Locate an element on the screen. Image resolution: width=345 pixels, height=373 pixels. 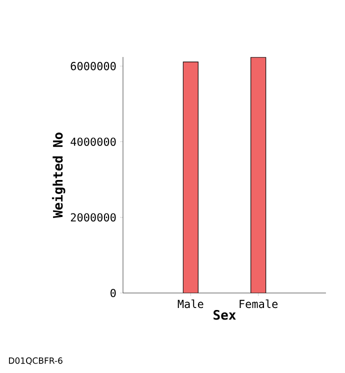
x-tick-label: Male is located at coordinates (191, 304).